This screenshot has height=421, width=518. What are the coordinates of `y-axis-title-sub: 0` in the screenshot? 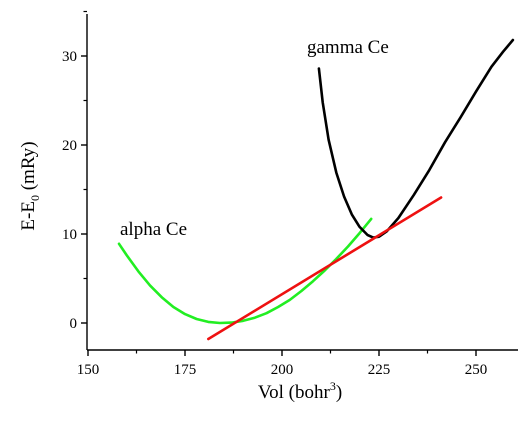 It's located at (35, 198).